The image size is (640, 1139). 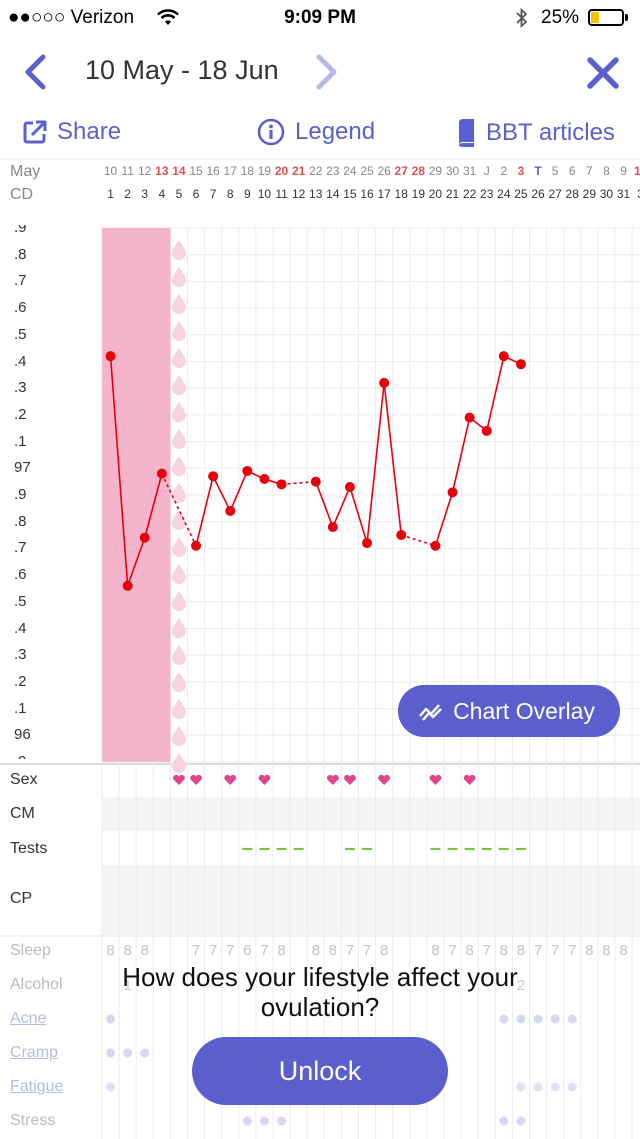 What do you see at coordinates (367, 171) in the screenshot?
I see `date-cell: 25` at bounding box center [367, 171].